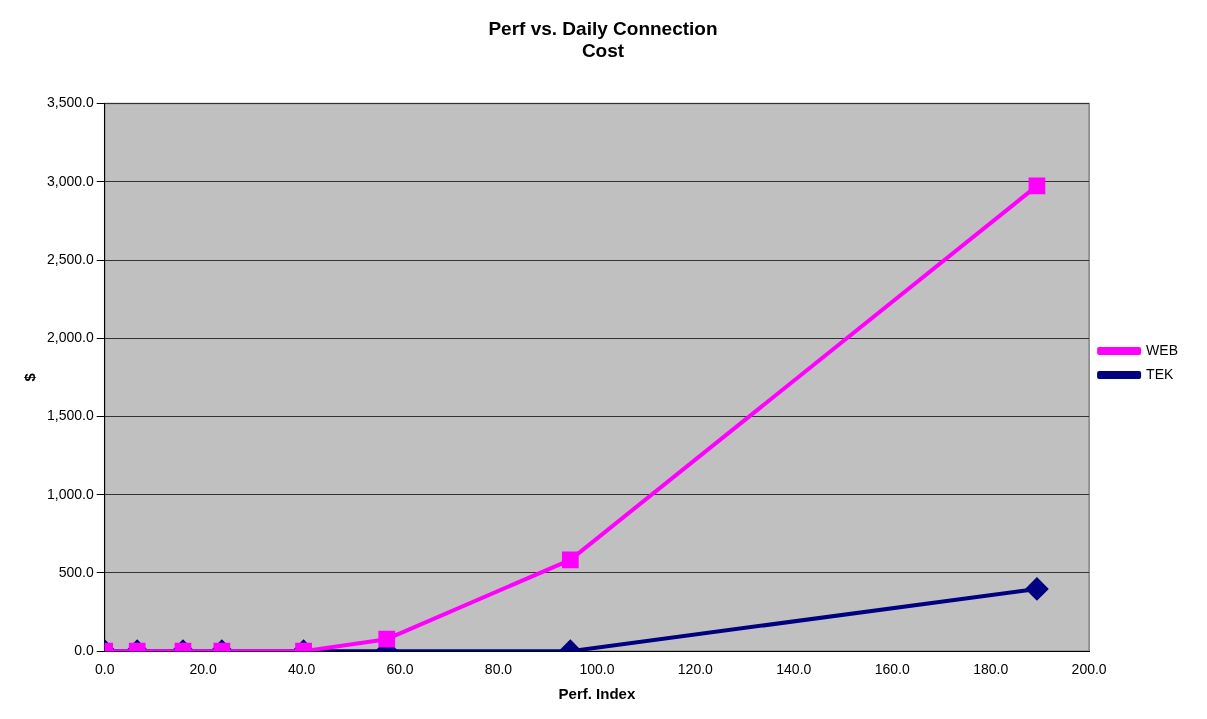  What do you see at coordinates (301, 669) in the screenshot?
I see `x-tick-label: 40.0` at bounding box center [301, 669].